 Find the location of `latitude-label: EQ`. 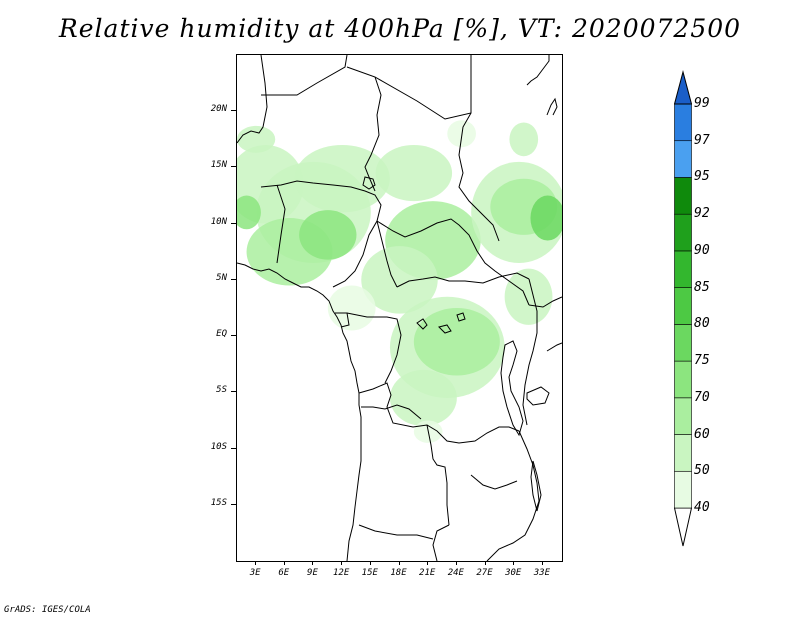

latitude-label: EQ is located at coordinates (221, 334).